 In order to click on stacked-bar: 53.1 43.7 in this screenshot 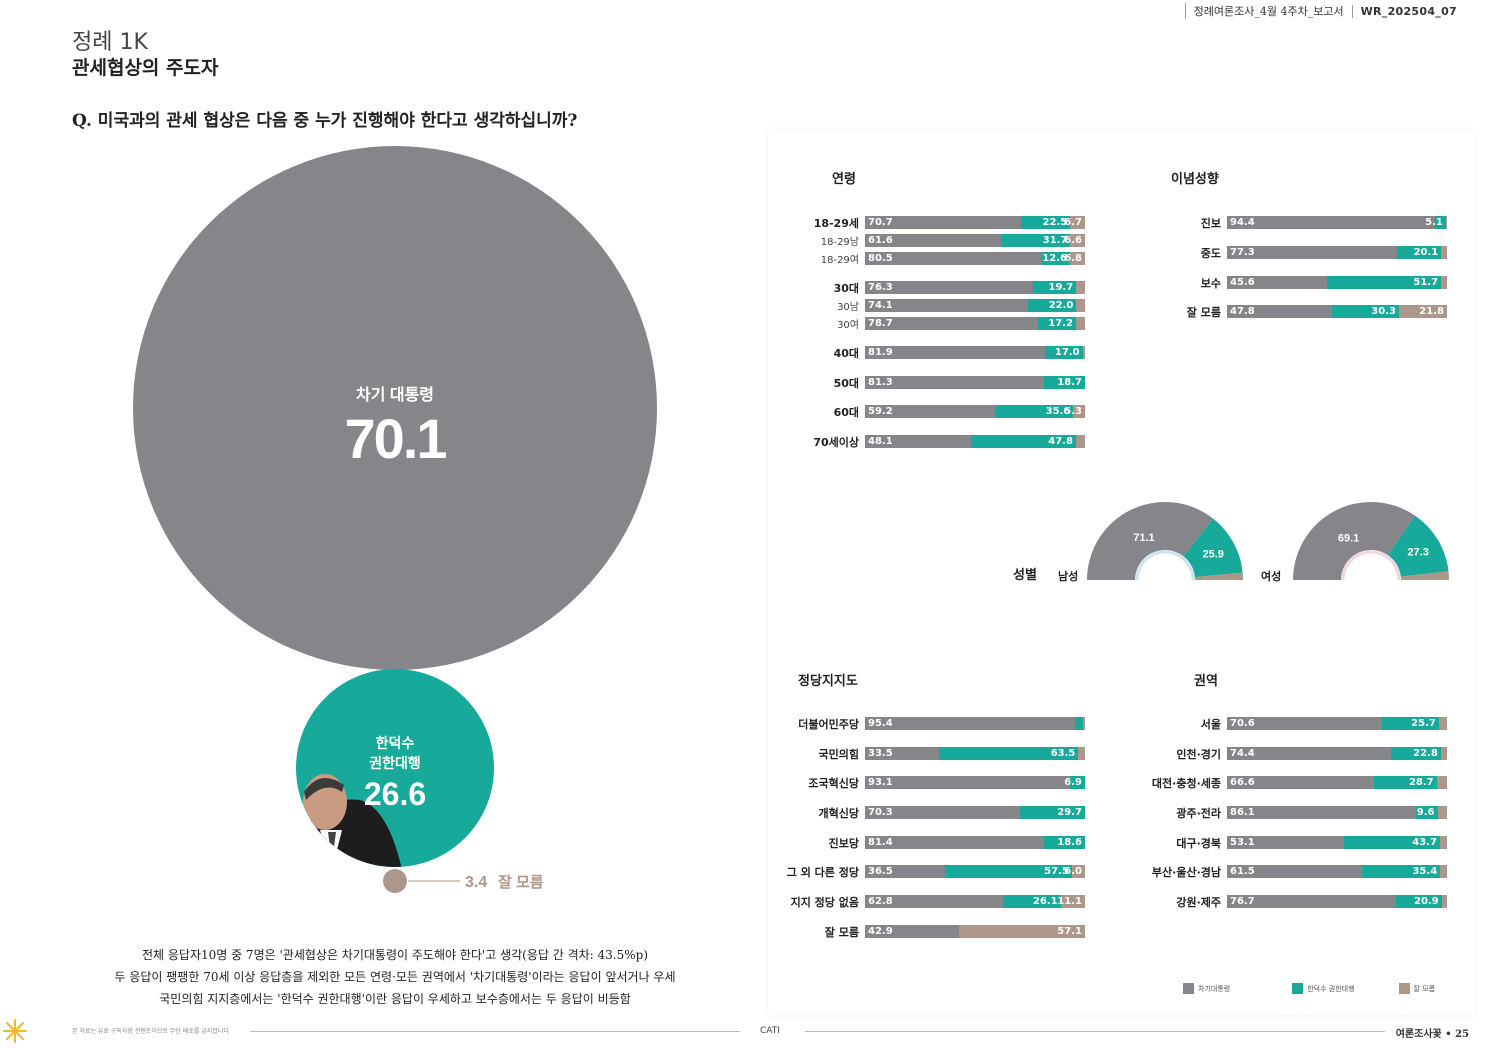, I will do `click(1337, 842)`.